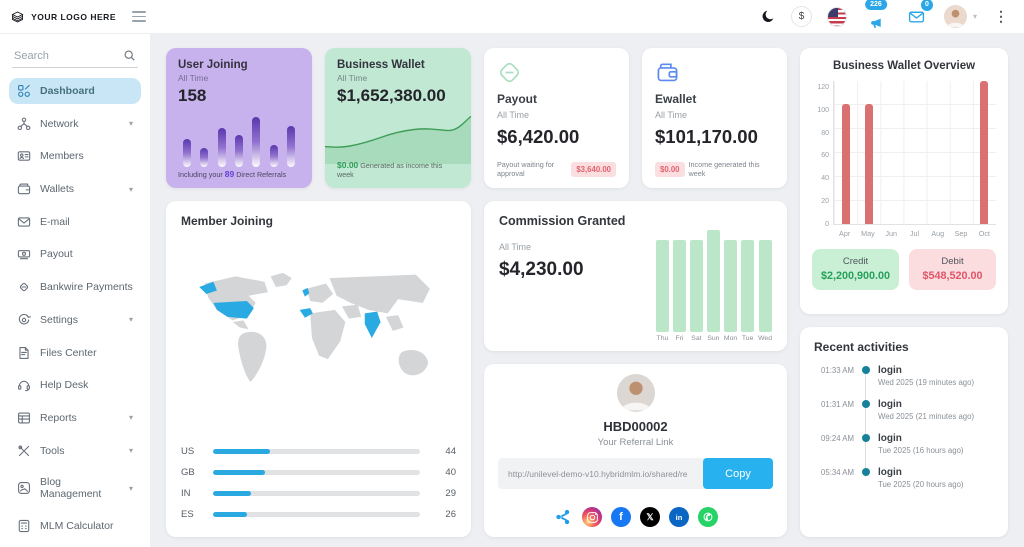 The width and height of the screenshot is (1024, 547). I want to click on sidebar-item-payout: Payout, so click(75, 254).